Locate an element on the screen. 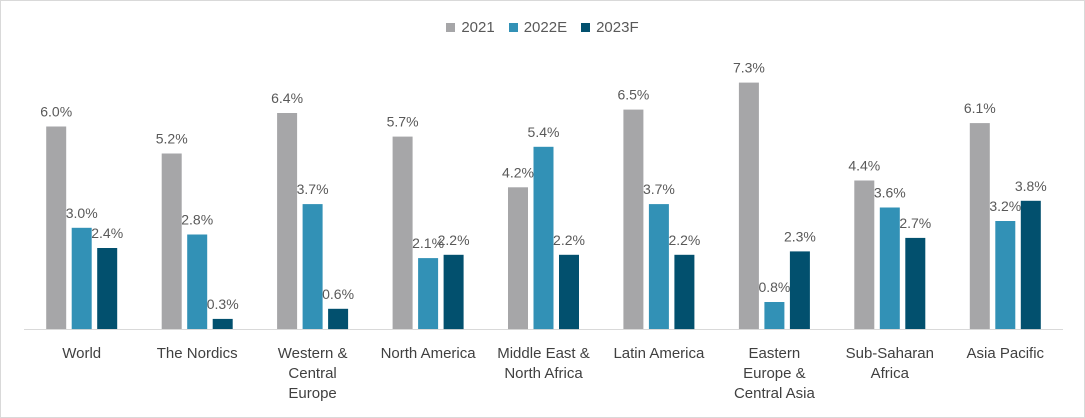 The height and width of the screenshot is (418, 1085). category-label-2-line-2: Europe is located at coordinates (312, 393).